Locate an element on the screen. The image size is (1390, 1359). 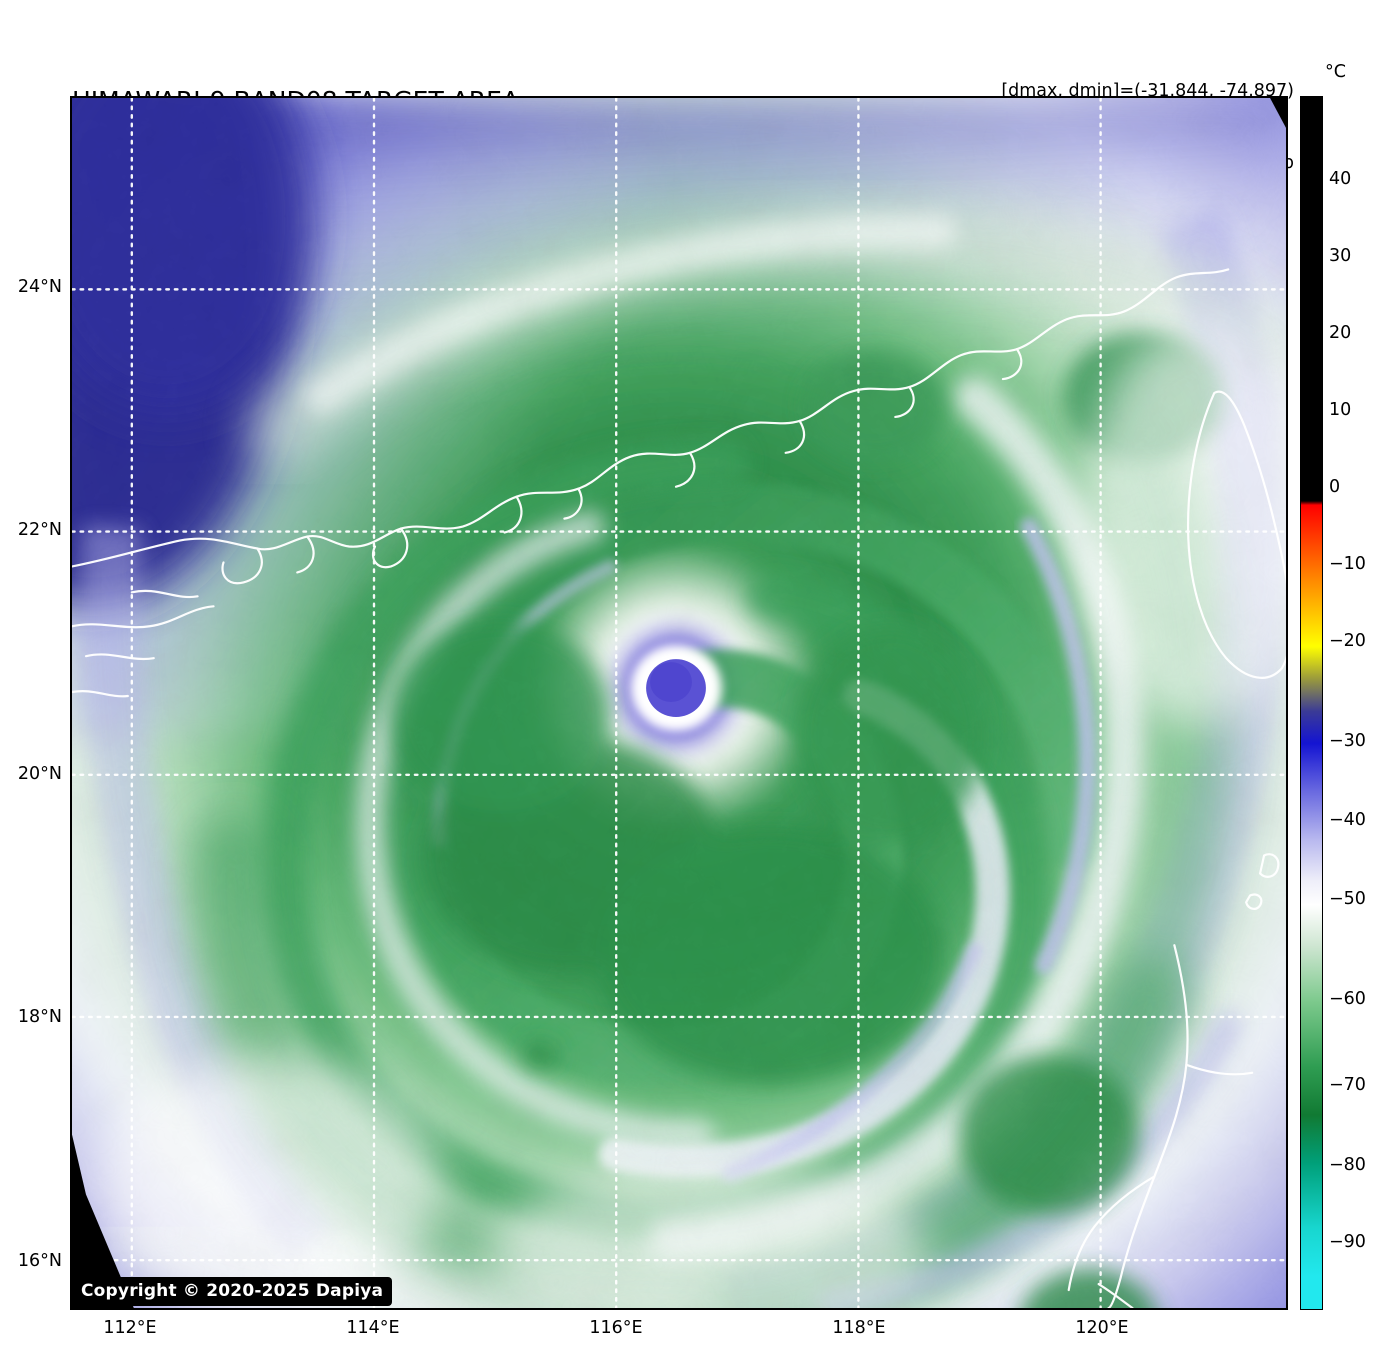
colorbar-tick: −50 is located at coordinates (1347, 899).